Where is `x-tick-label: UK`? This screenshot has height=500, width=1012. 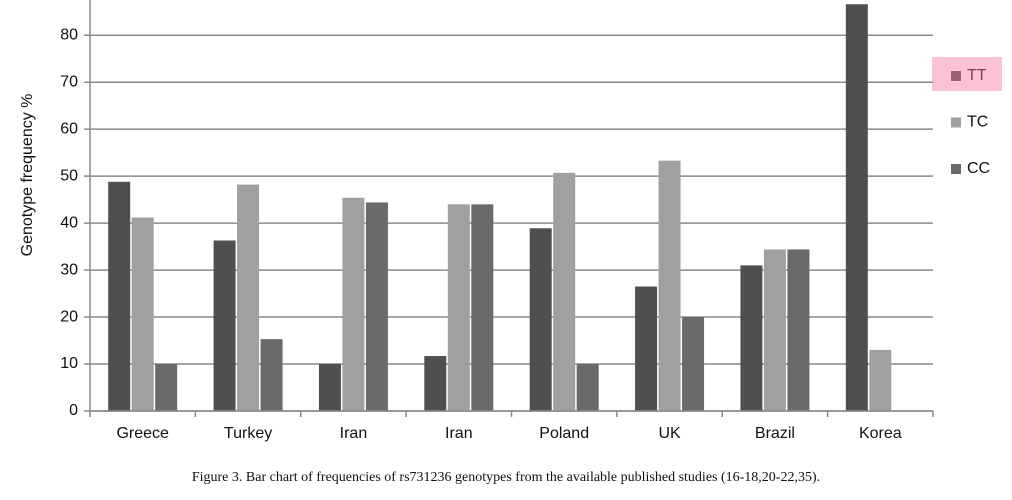
x-tick-label: UK is located at coordinates (669, 433).